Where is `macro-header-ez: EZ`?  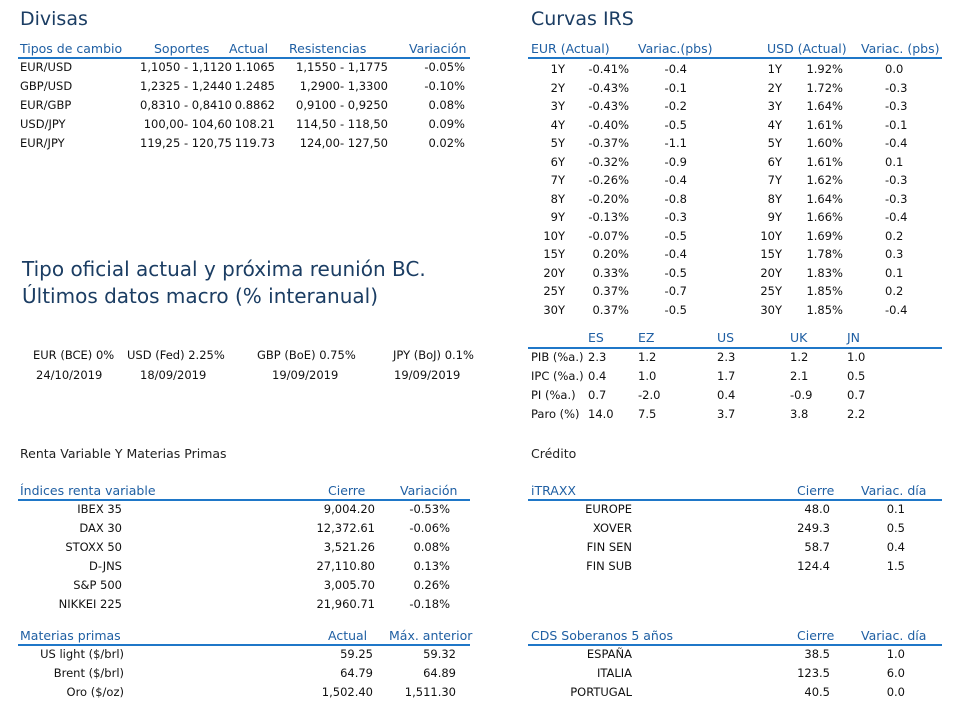 macro-header-ez: EZ is located at coordinates (646, 337).